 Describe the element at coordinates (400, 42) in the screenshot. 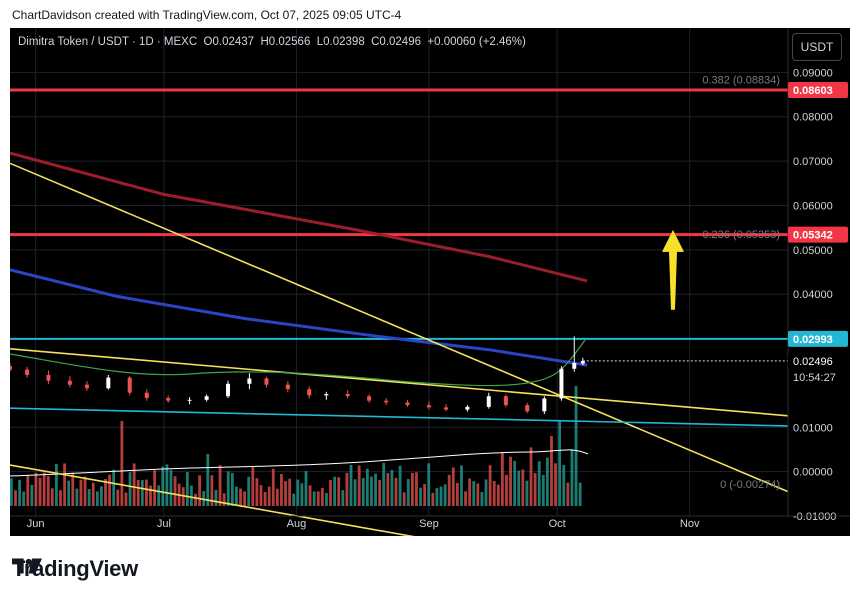

I see `legend-close: 0.02496` at that location.